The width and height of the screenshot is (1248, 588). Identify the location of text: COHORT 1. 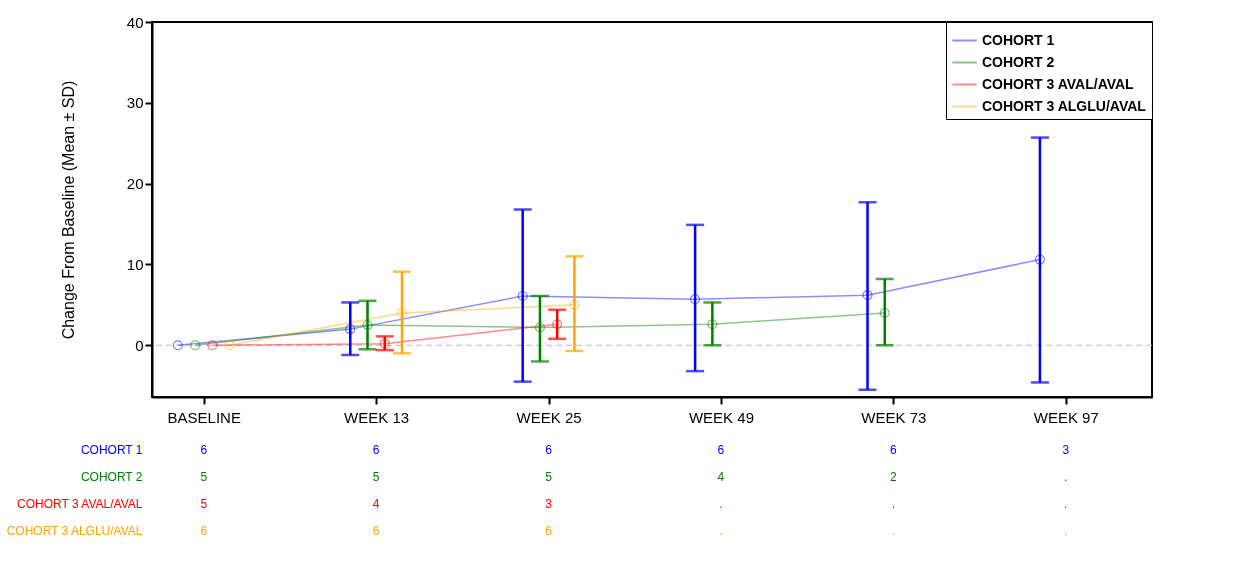
(111, 450).